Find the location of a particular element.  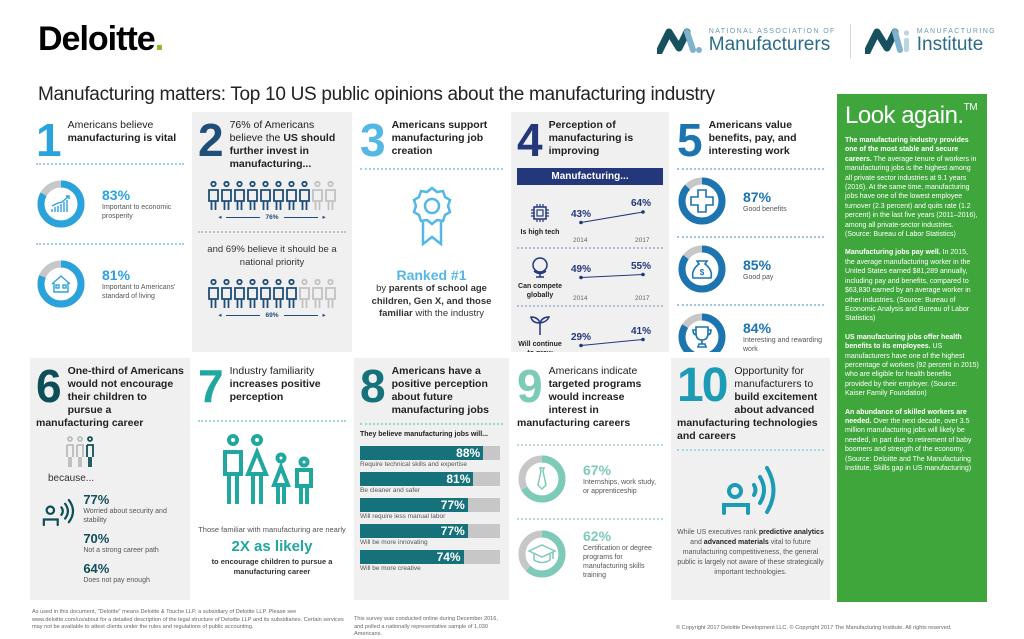

mi-logo: MANUFACTURING Institute is located at coordinates (930, 41).